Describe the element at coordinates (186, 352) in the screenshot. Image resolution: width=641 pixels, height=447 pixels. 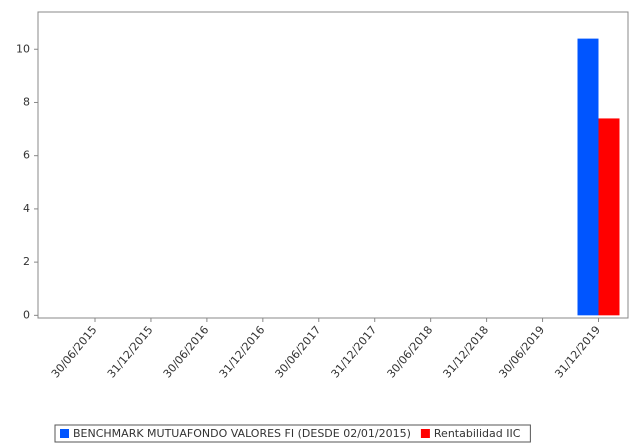
I see `x-tick-label: 30/06/2016` at that location.